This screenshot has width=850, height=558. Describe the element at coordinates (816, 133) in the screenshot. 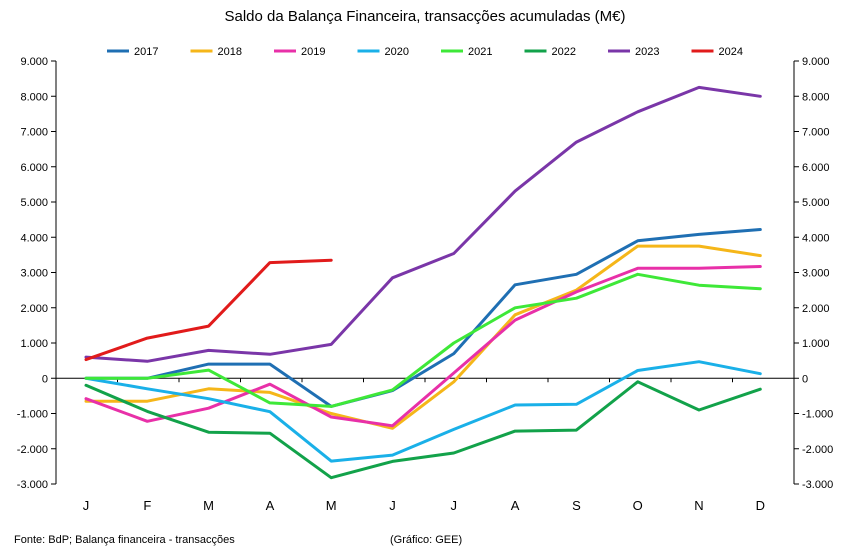

I see `y-tick-label-right: 7.000` at that location.